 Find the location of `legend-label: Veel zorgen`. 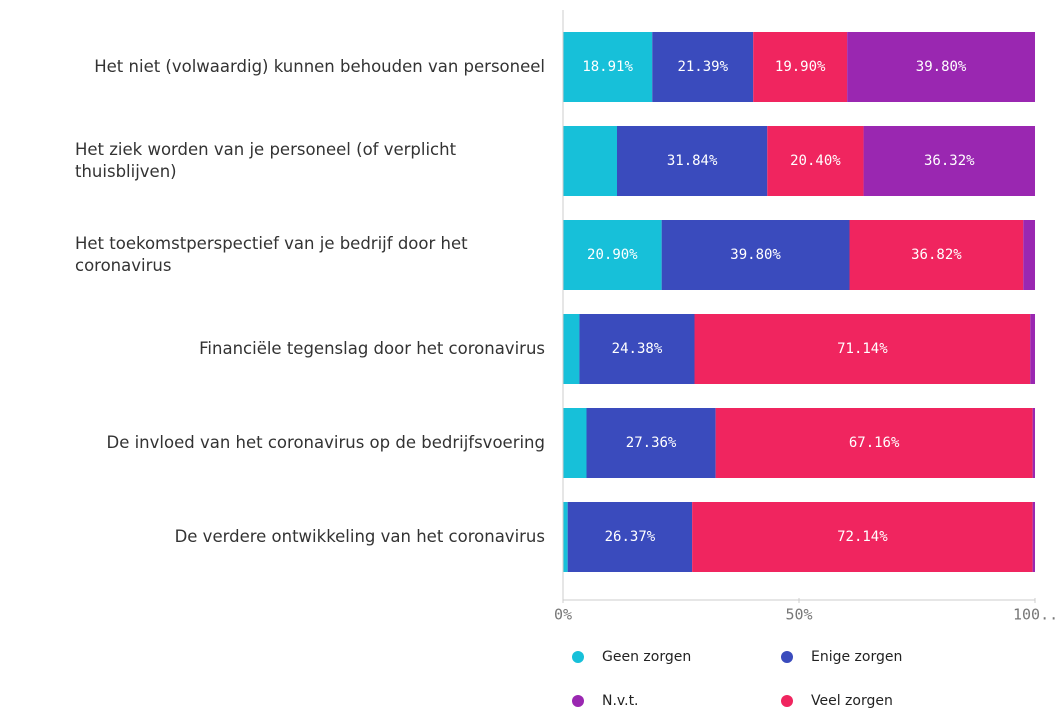

legend-label: Veel zorgen is located at coordinates (852, 701).